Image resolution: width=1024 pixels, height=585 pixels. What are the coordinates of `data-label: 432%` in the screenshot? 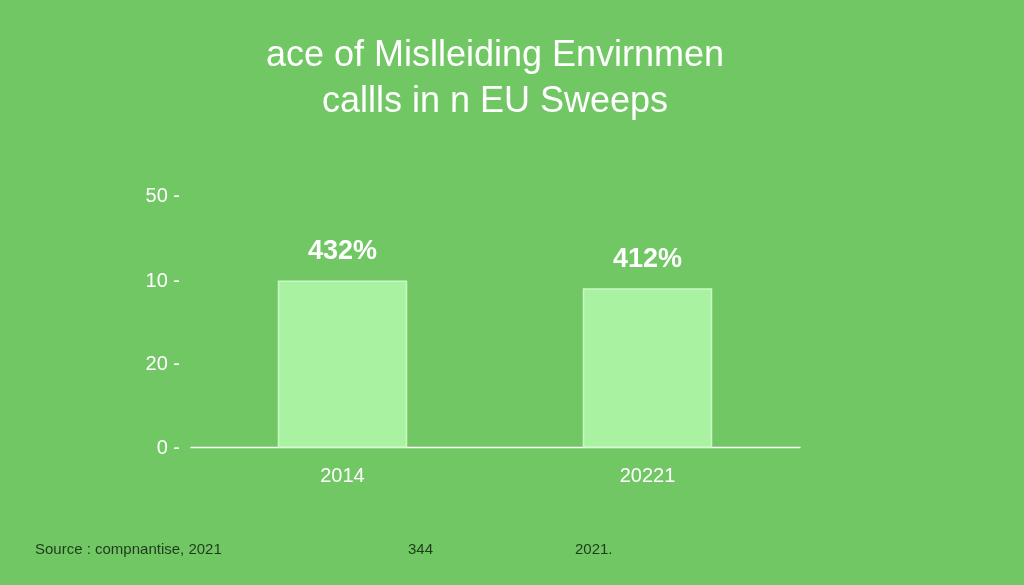 It's located at (342, 250).